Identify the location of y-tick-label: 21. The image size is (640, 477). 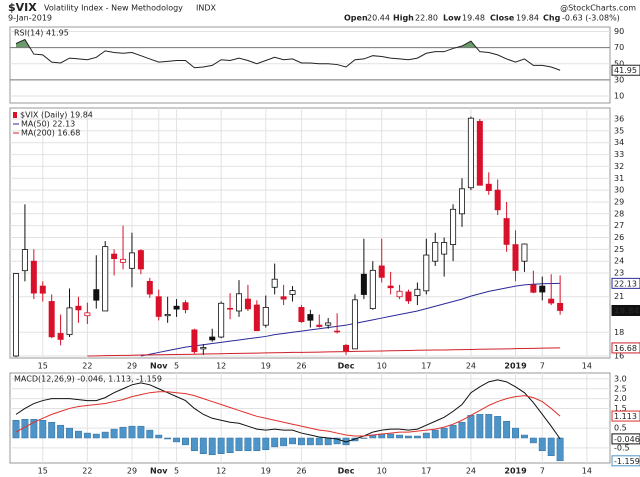
(619, 296).